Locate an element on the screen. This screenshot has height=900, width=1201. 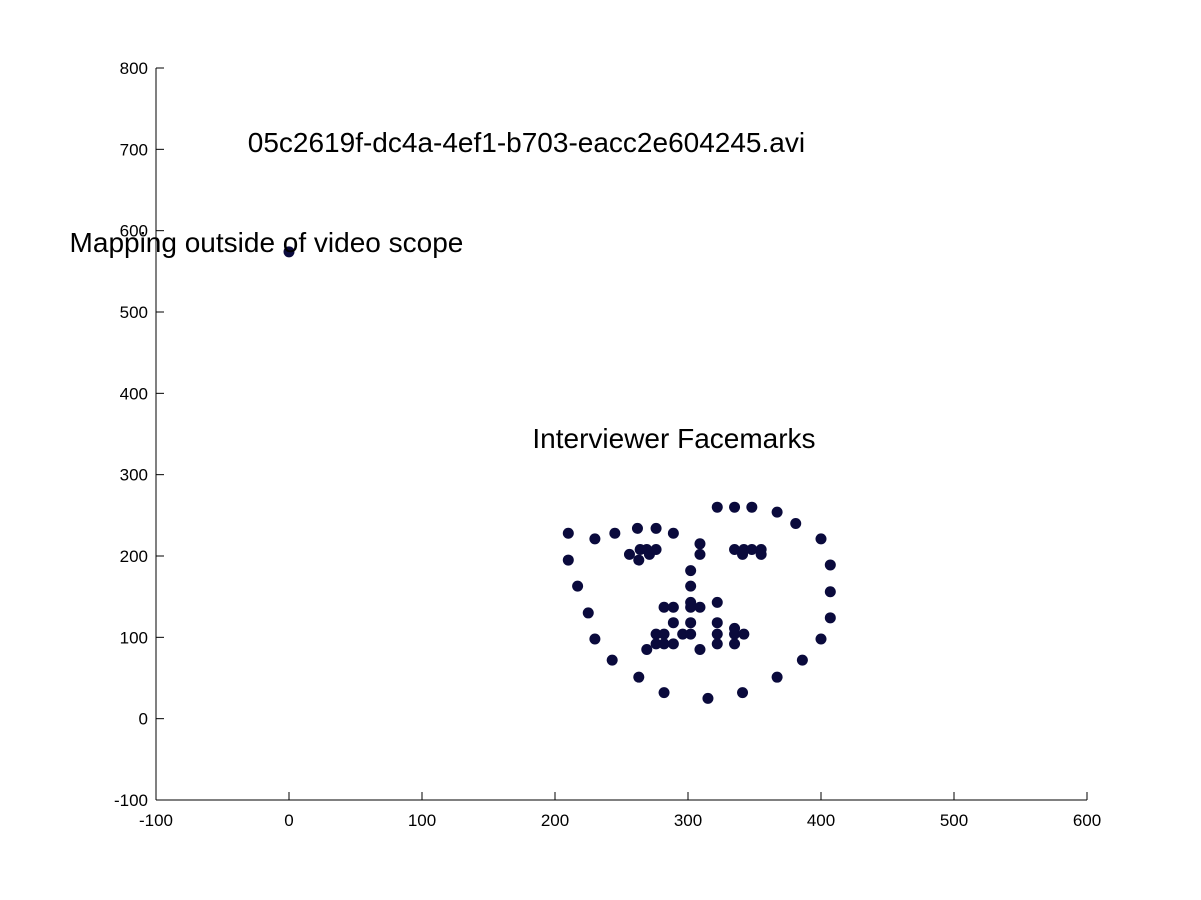
x-tick-label: 300 is located at coordinates (688, 820).